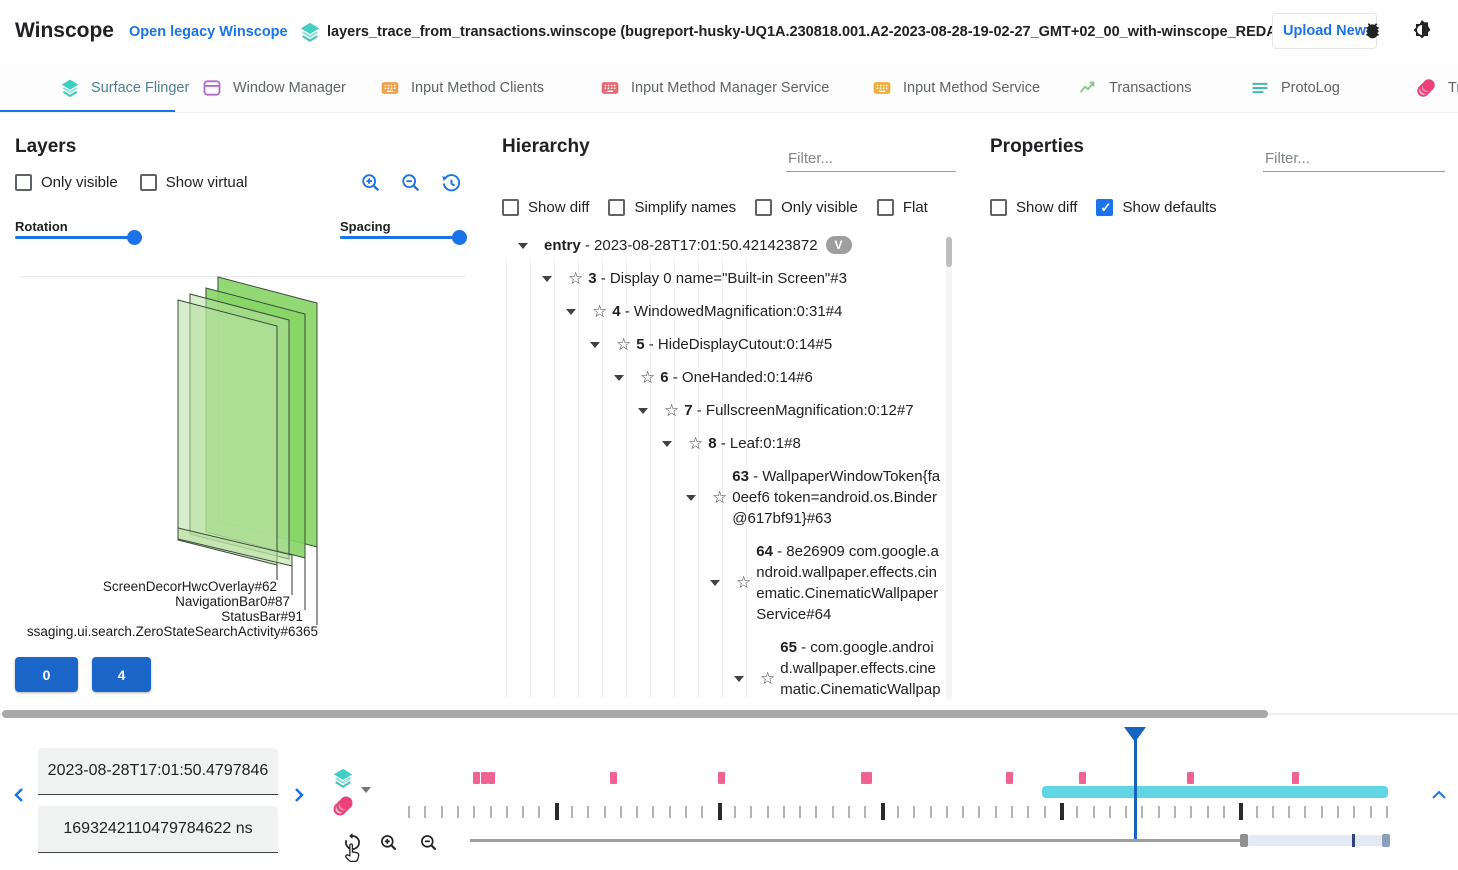 This screenshot has width=1458, height=870. I want to click on collapse-timeline-chevron-icon, so click(1439, 797).